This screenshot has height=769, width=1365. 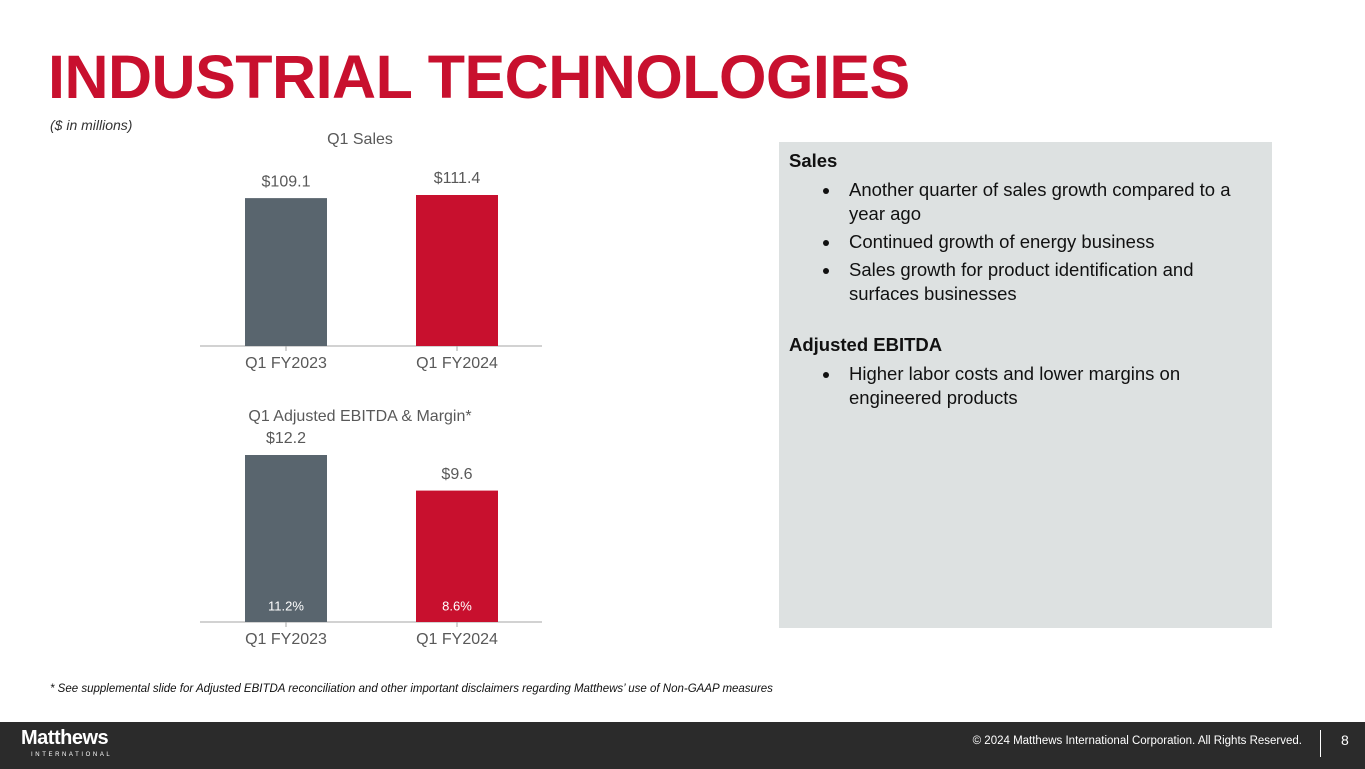 I want to click on logo: Matthews, so click(x=65, y=738).